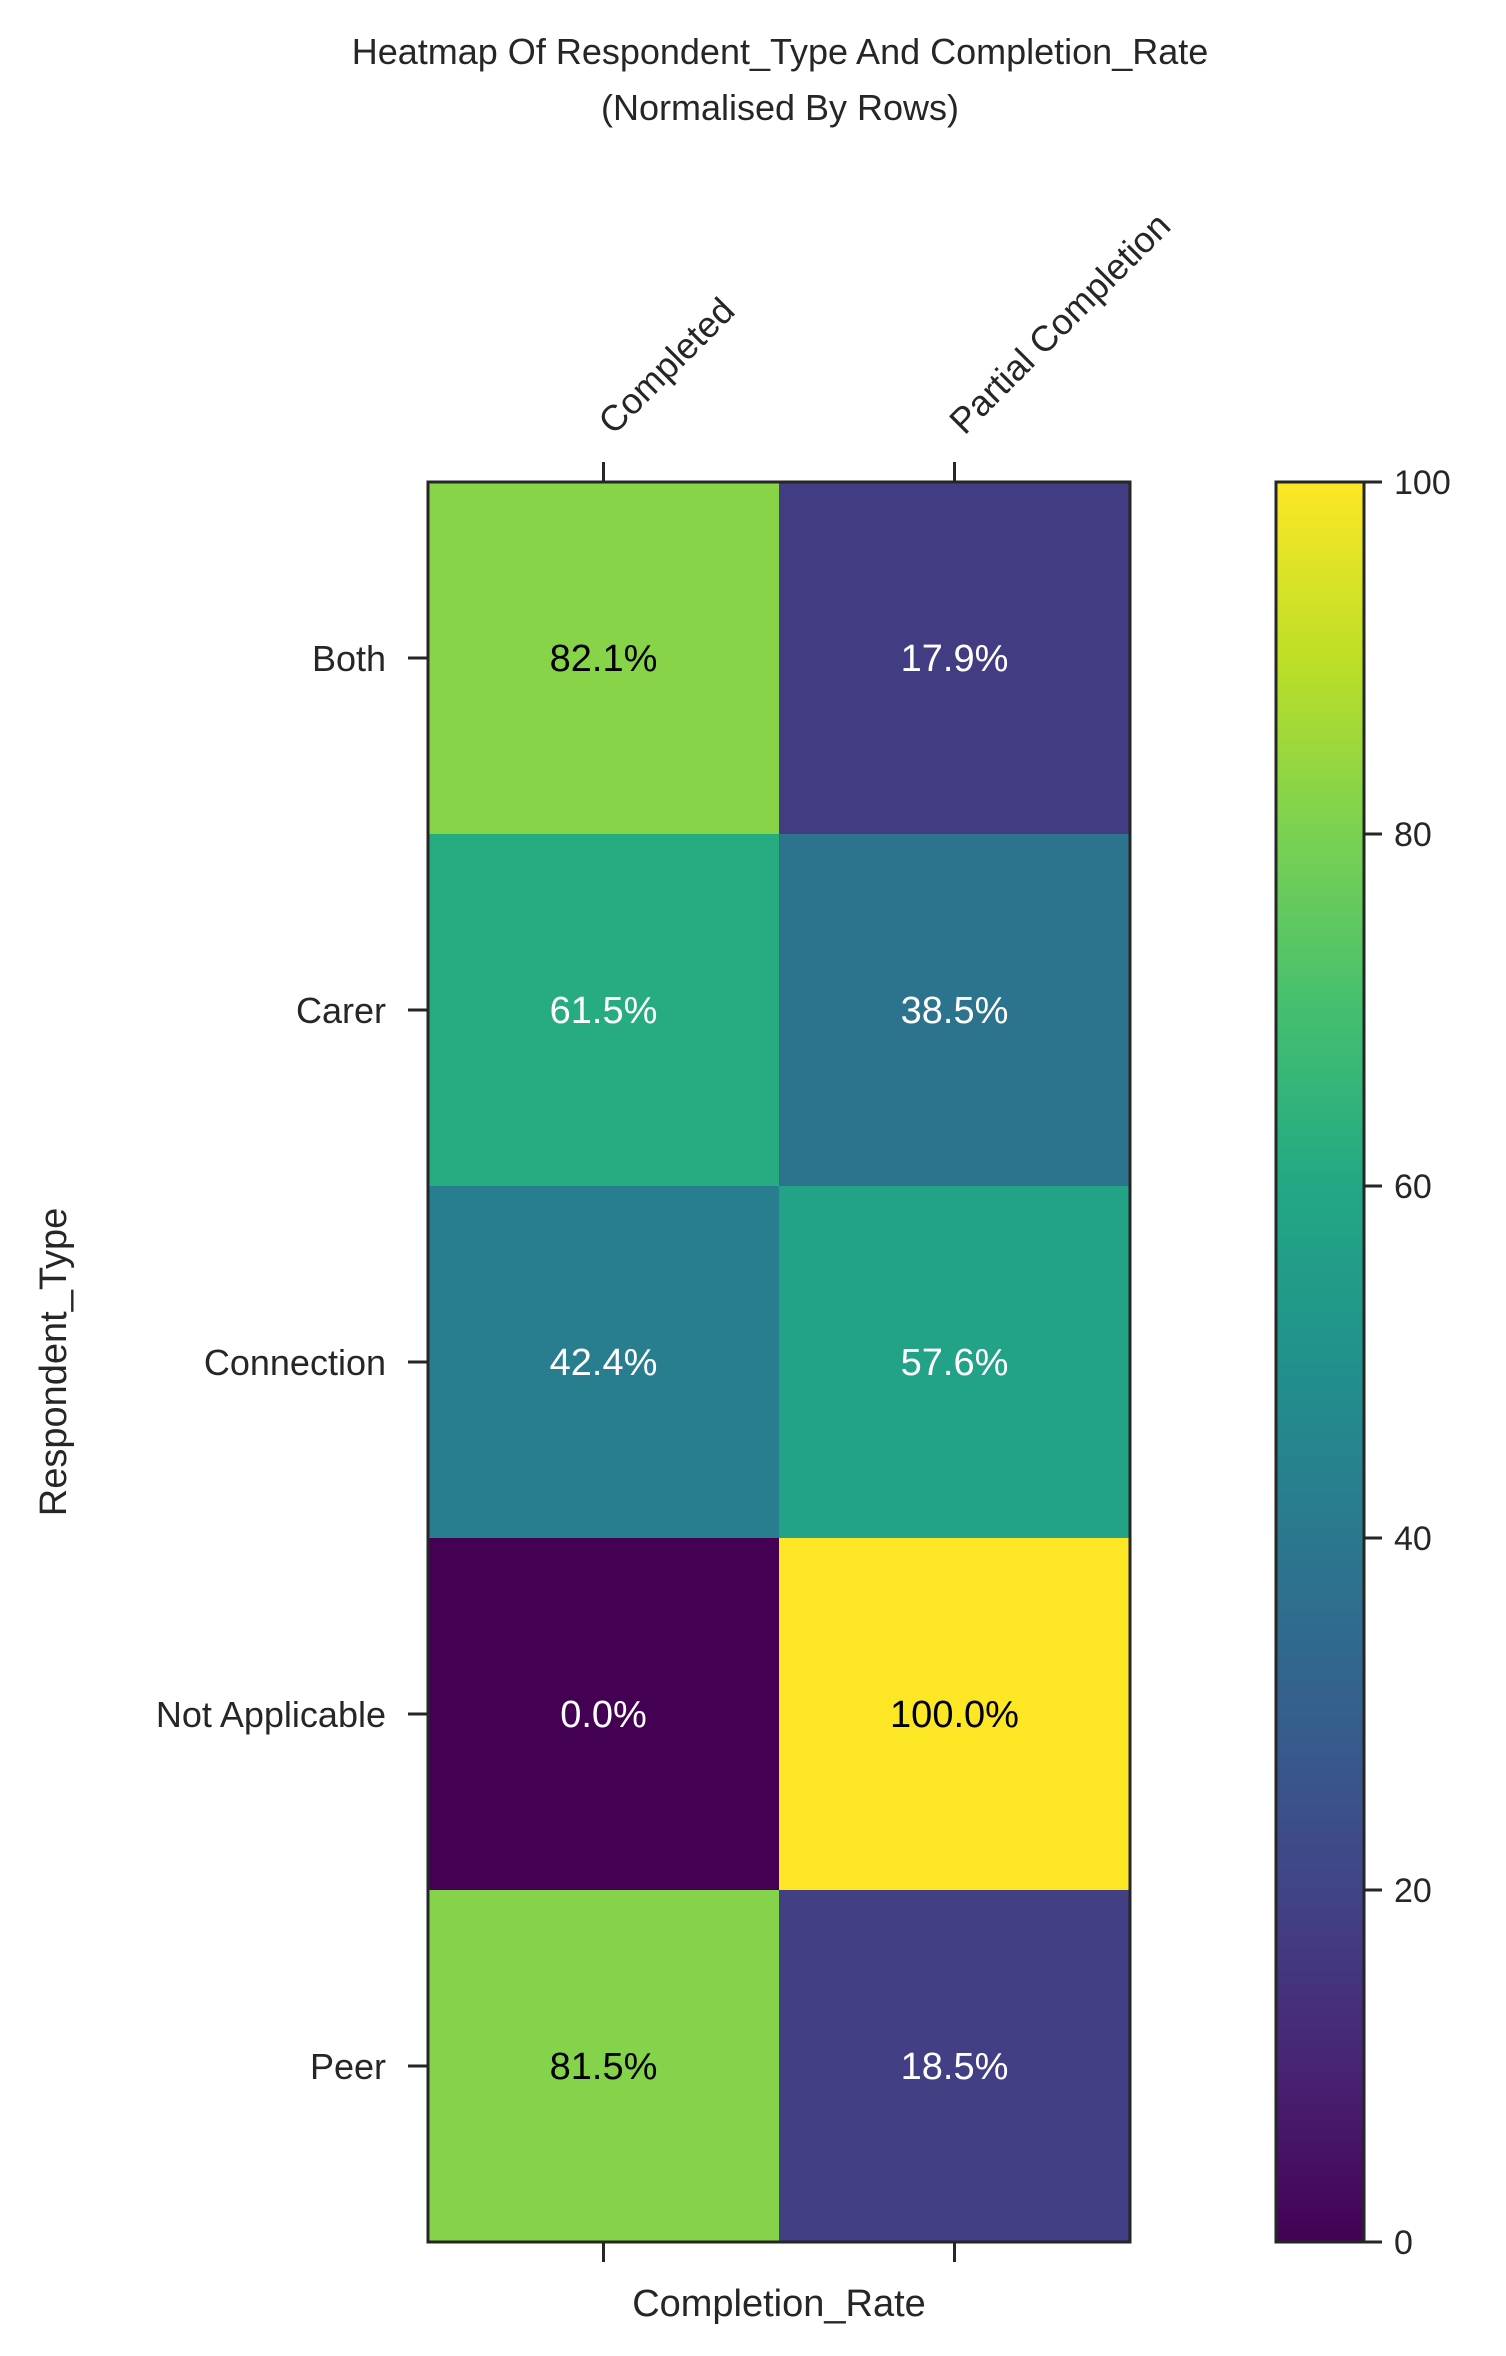 This screenshot has height=2356, width=1506. Describe the element at coordinates (780, 107) in the screenshot. I see `chart-subtitle: (Normalised By Rows)` at that location.